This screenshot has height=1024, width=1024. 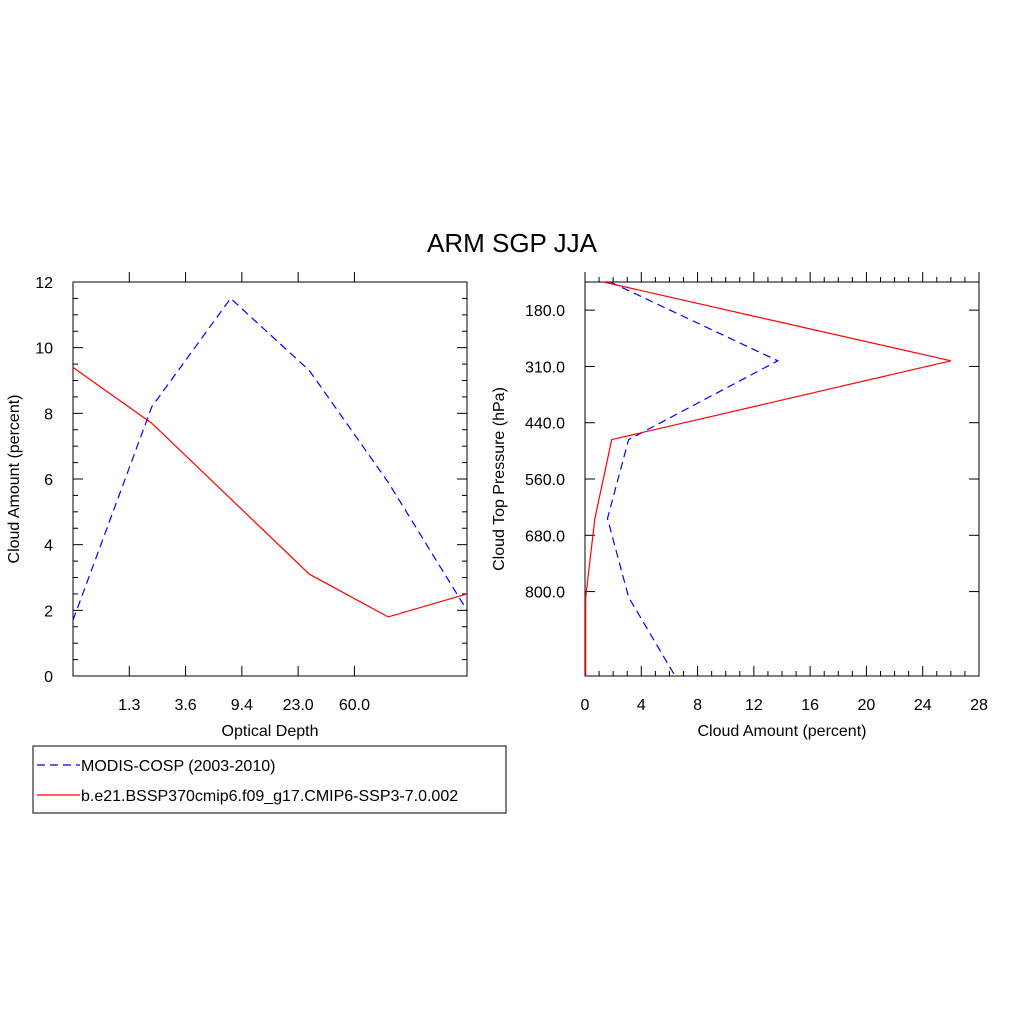 I want to click on left-y-tick-label: 8, so click(x=48, y=414).